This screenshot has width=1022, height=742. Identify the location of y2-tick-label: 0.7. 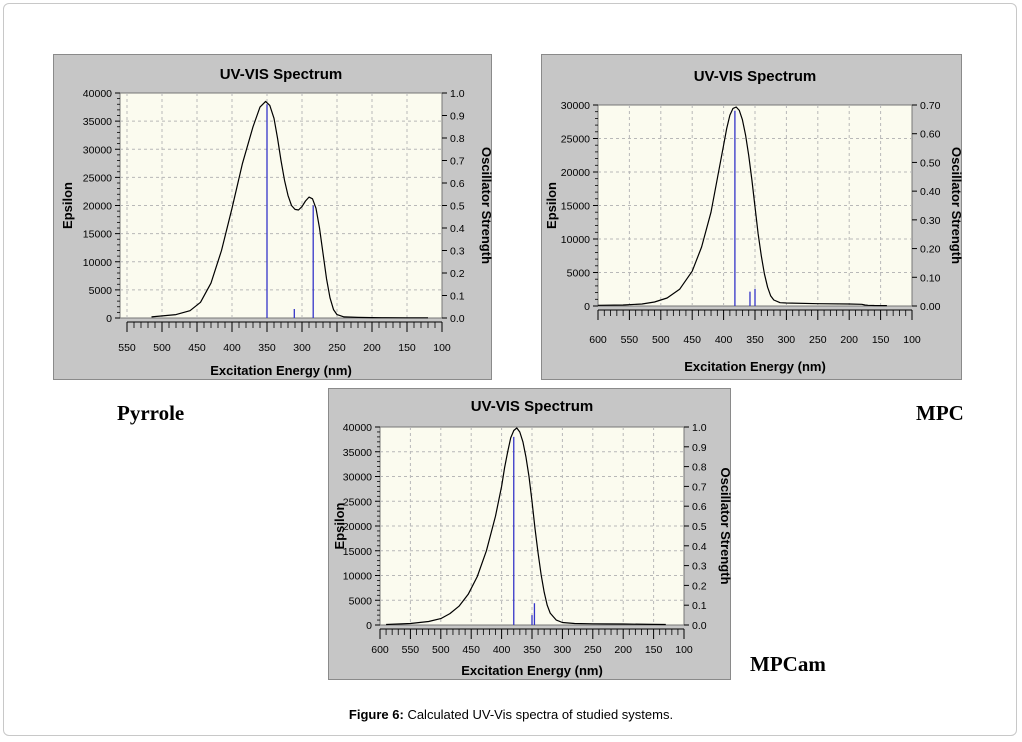
(699, 487).